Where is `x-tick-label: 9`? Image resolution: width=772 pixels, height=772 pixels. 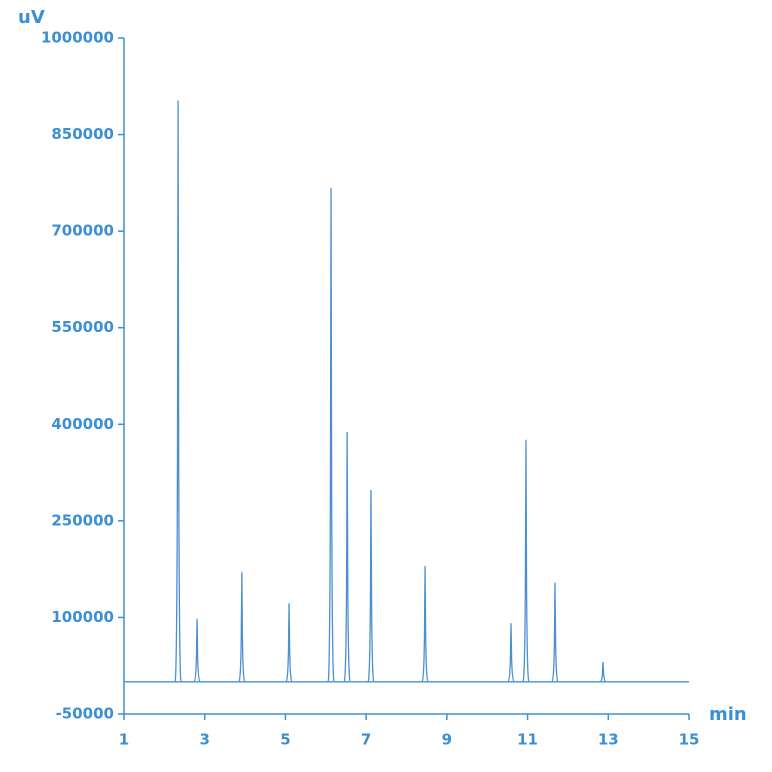
x-tick-label: 9 is located at coordinates (447, 740).